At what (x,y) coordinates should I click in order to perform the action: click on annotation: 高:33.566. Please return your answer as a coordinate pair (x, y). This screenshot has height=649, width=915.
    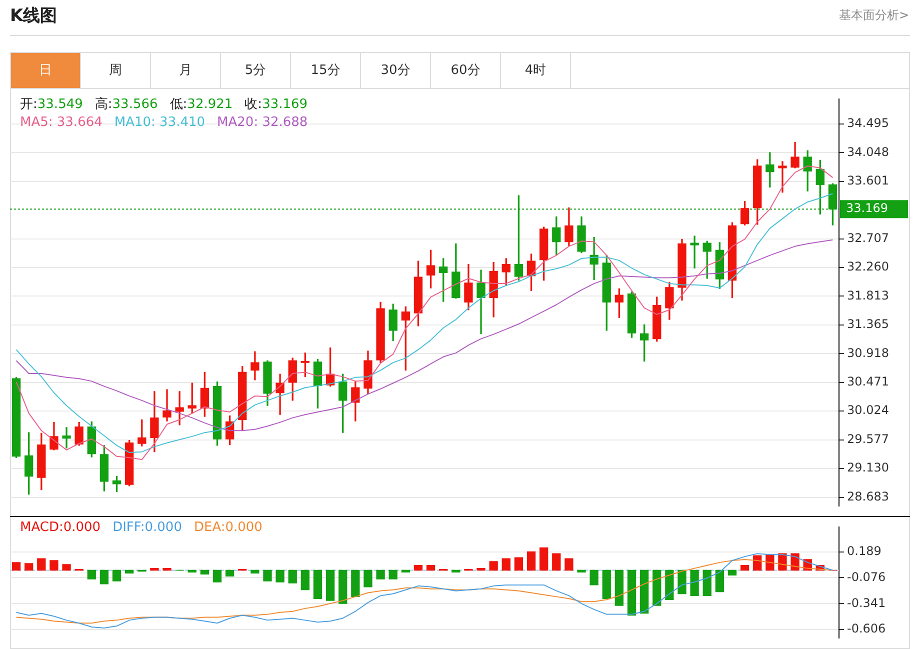
    Looking at the image, I should click on (126, 104).